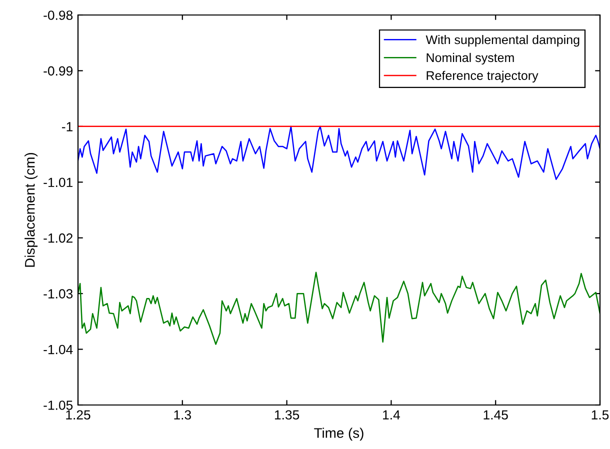 This screenshot has width=610, height=449. Describe the element at coordinates (58, 405) in the screenshot. I see `y-tick-label: -1.05` at that location.